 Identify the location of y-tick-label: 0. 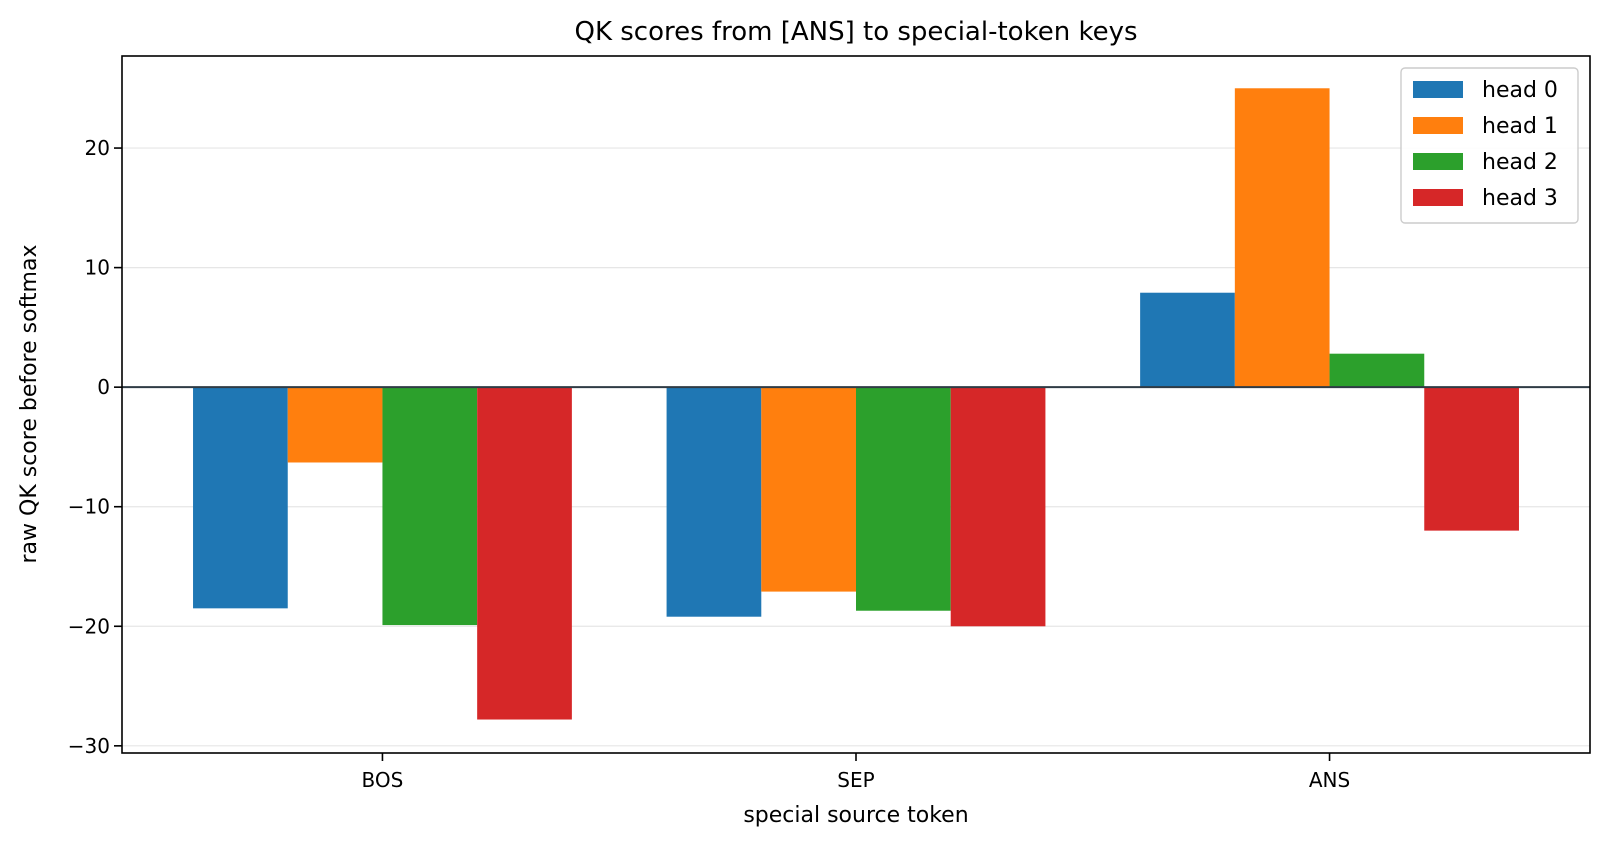
(103, 387).